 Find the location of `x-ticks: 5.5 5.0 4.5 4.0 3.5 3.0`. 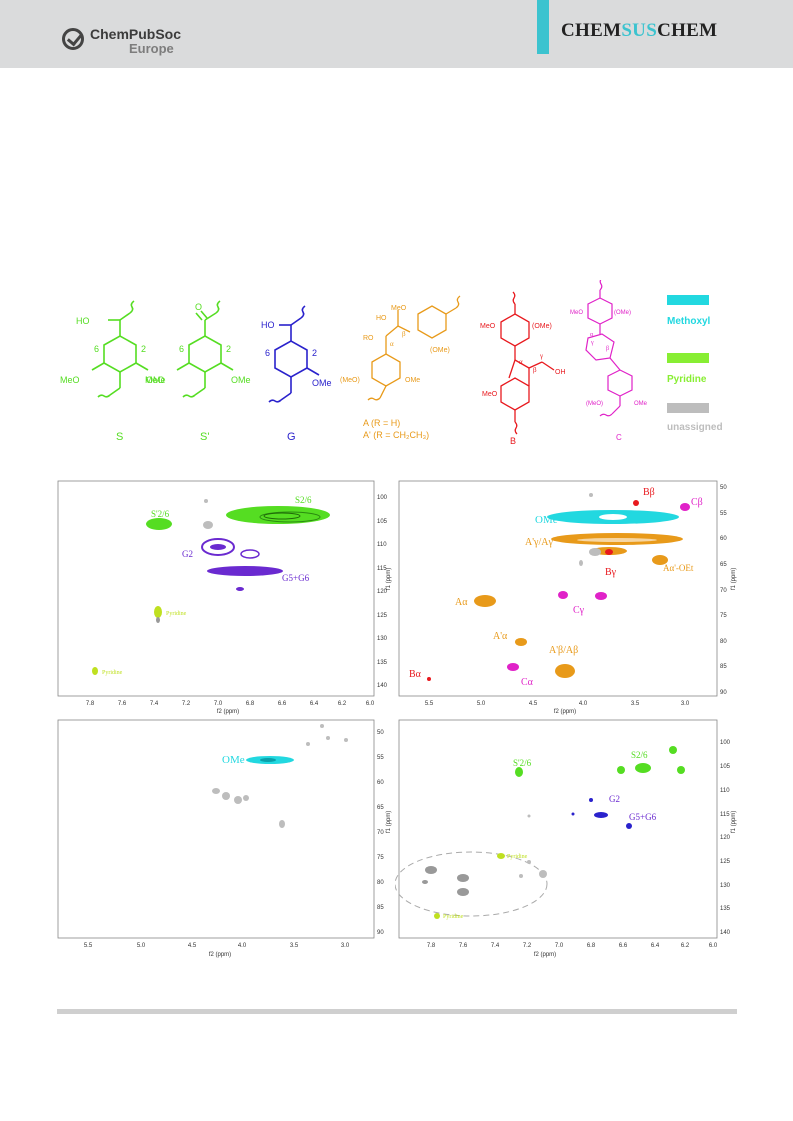

x-ticks: 5.5 5.0 4.5 4.0 3.5 3.0 is located at coordinates (557, 704).